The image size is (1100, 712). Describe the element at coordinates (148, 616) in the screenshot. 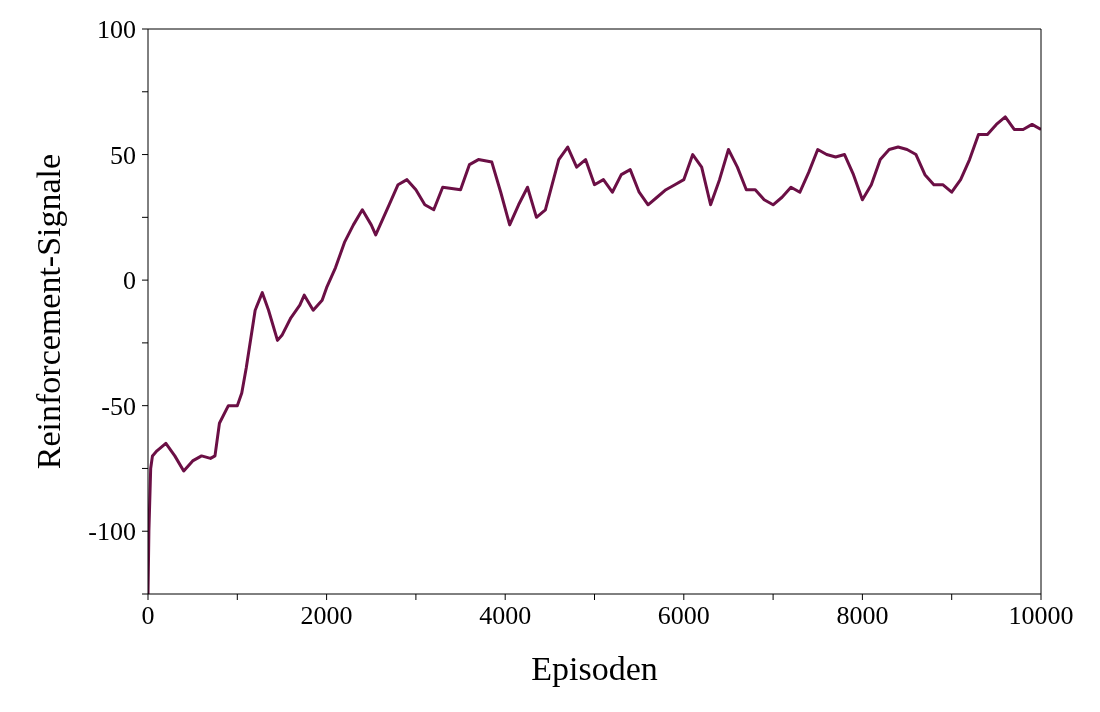

I see `x-tick-label: 0` at that location.